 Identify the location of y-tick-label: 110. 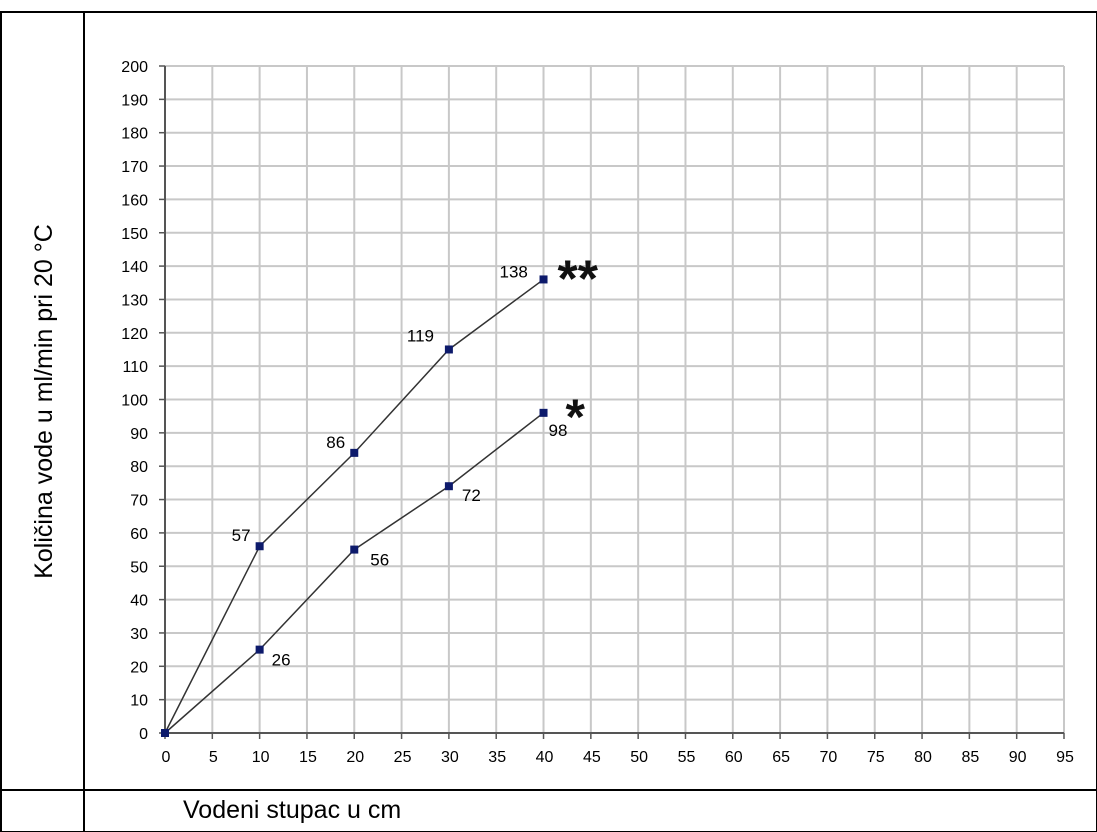
(135, 367).